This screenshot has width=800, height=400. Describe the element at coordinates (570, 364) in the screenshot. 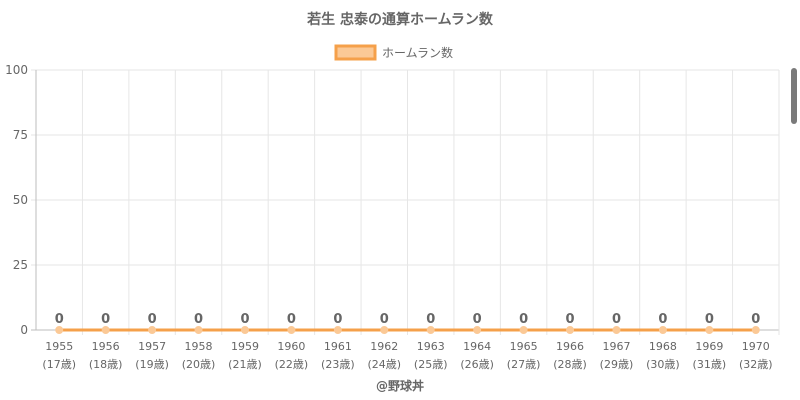

I see `x-tick-sublabel: (28歳)` at that location.